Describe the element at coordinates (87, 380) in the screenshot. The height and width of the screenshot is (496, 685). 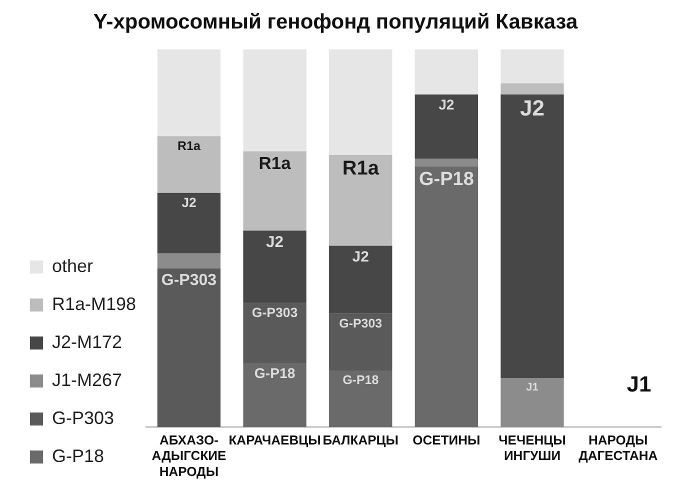
I see `legend-label: J1-M267` at that location.